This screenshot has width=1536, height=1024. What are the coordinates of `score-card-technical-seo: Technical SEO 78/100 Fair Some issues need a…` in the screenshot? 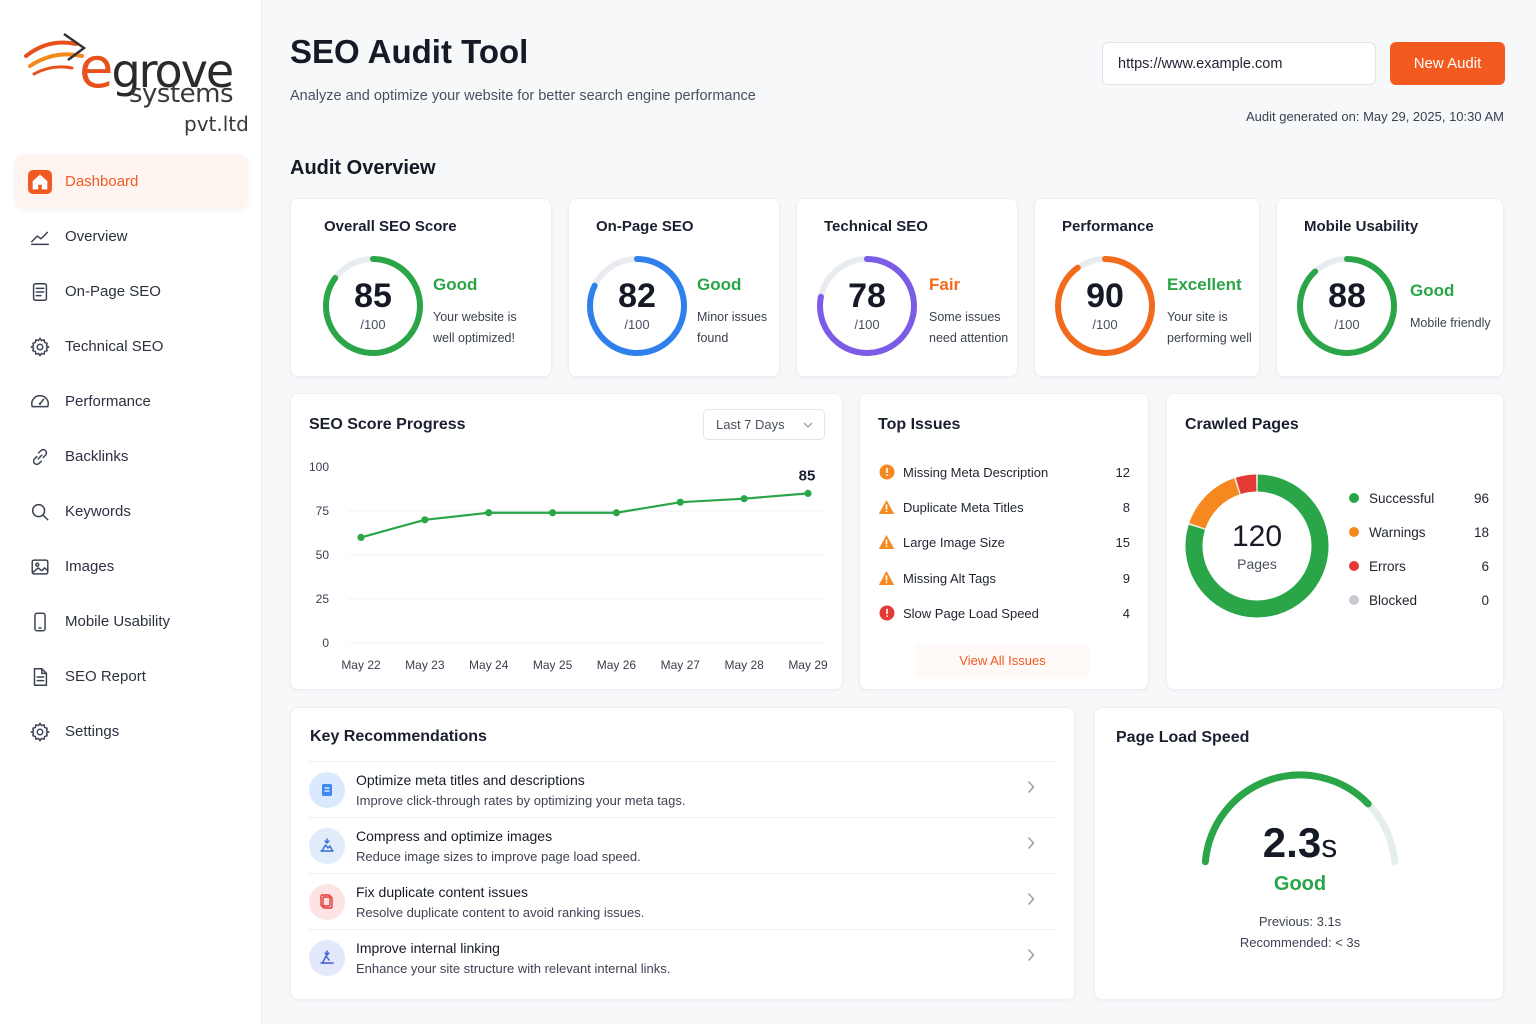 It's located at (907, 287).